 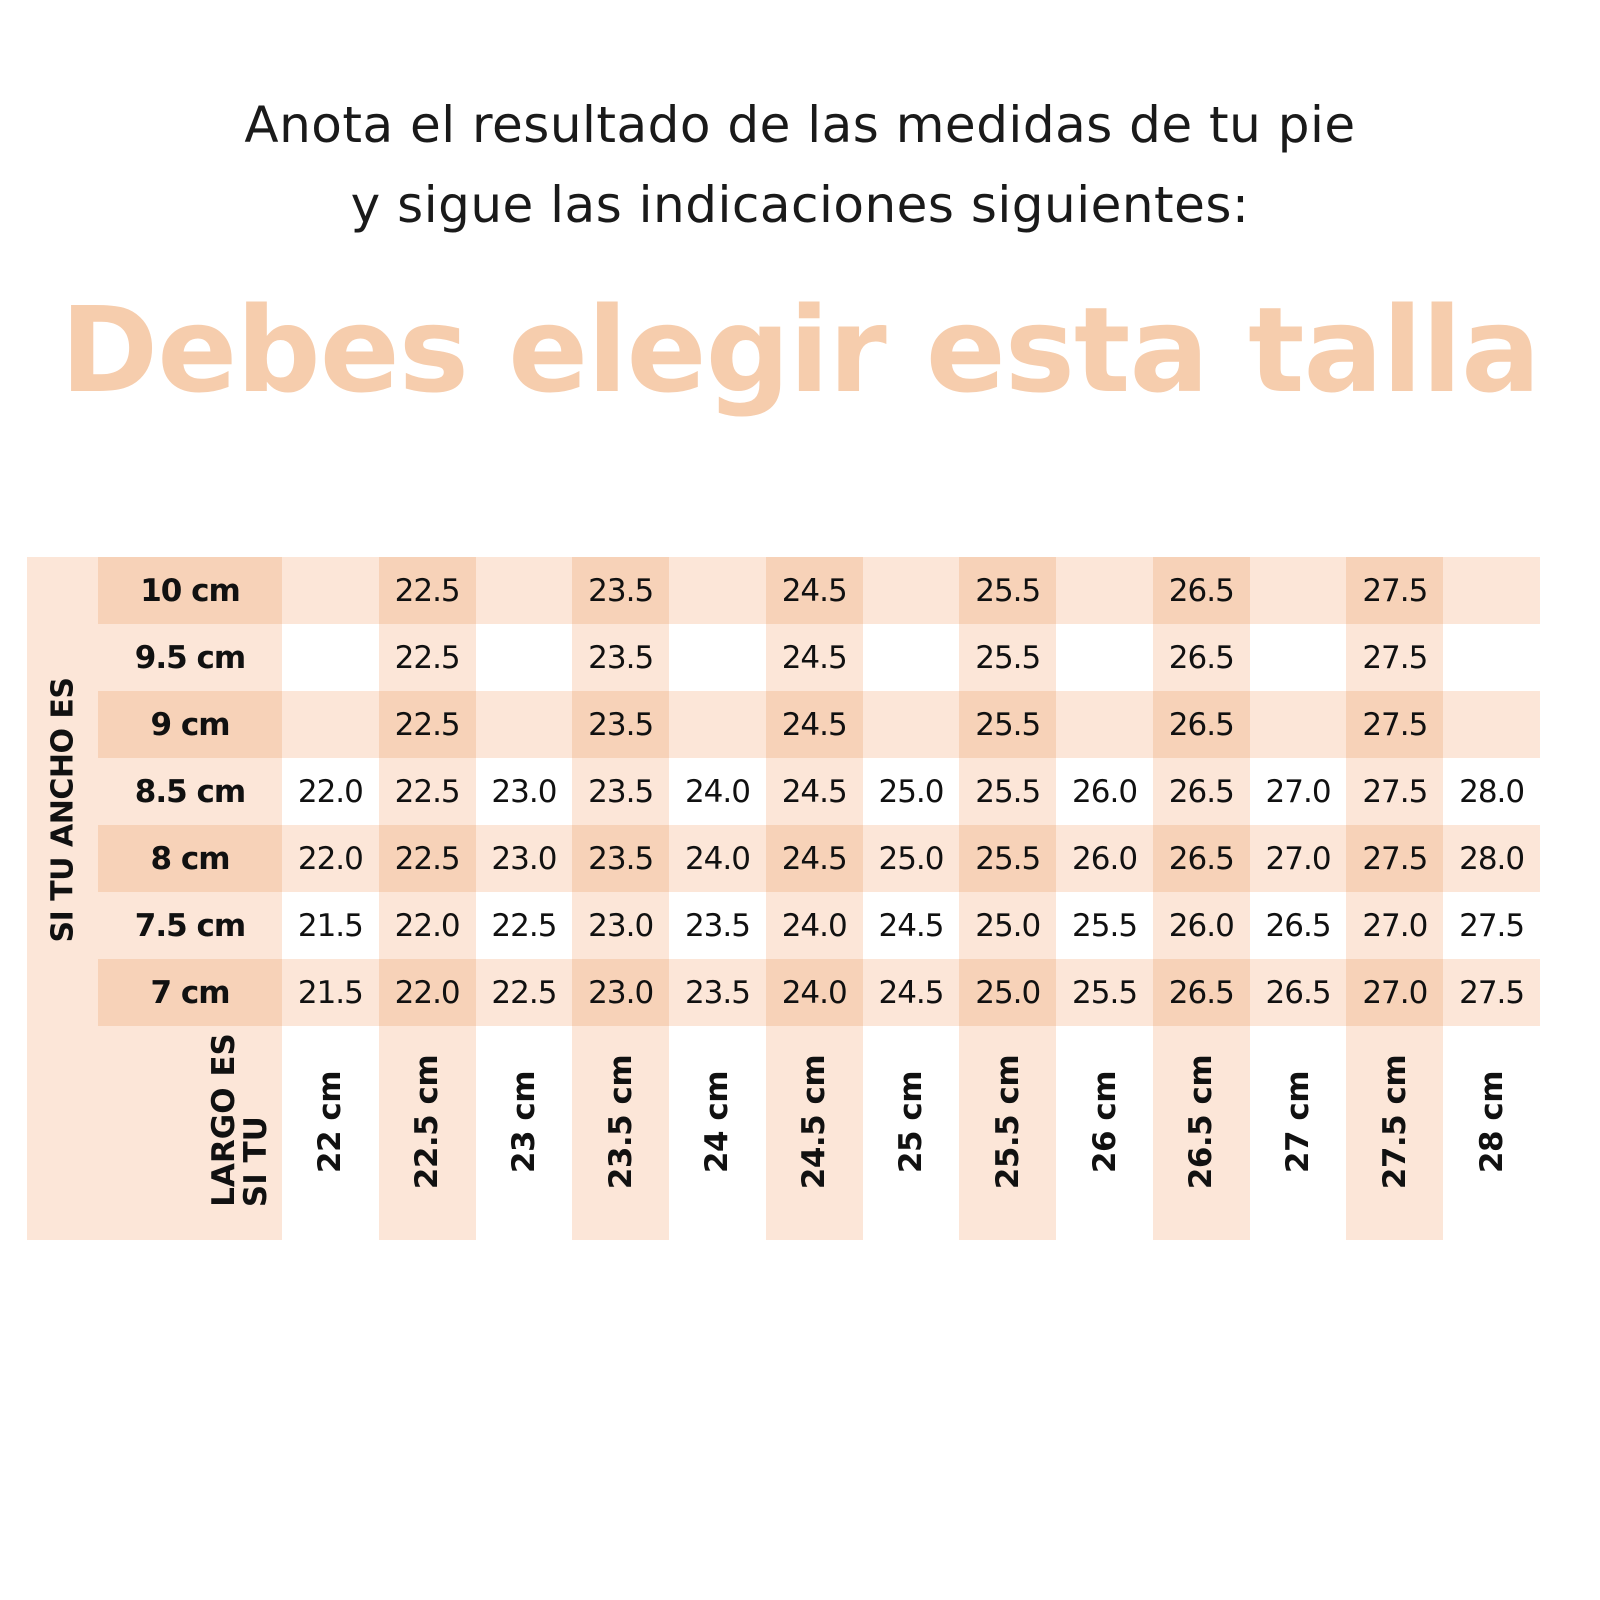 I want to click on length-label: 23.5 cm, so click(x=620, y=1122).